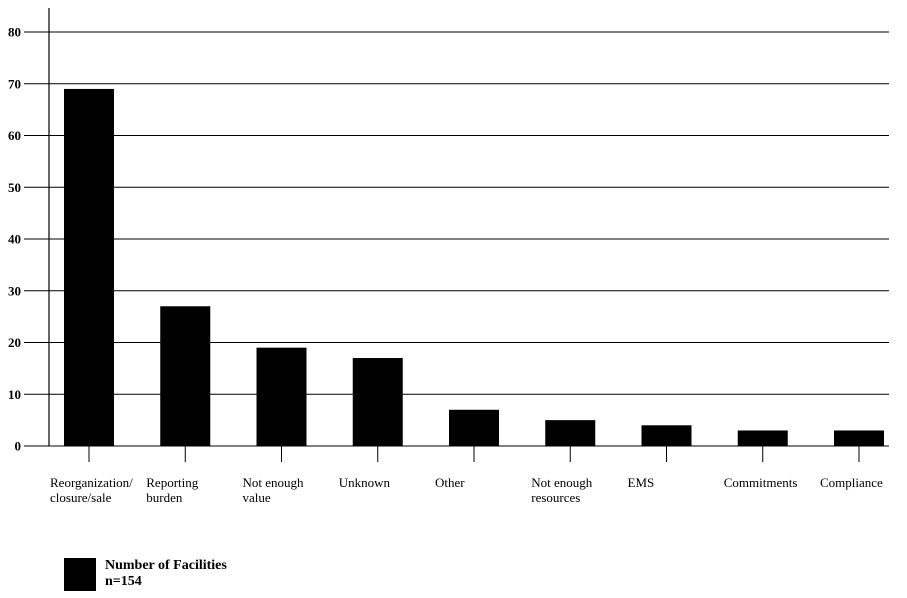 Image resolution: width=907 pixels, height=598 pixels. Describe the element at coordinates (166, 565) in the screenshot. I see `legend-series-name: Number of Facilities` at that location.